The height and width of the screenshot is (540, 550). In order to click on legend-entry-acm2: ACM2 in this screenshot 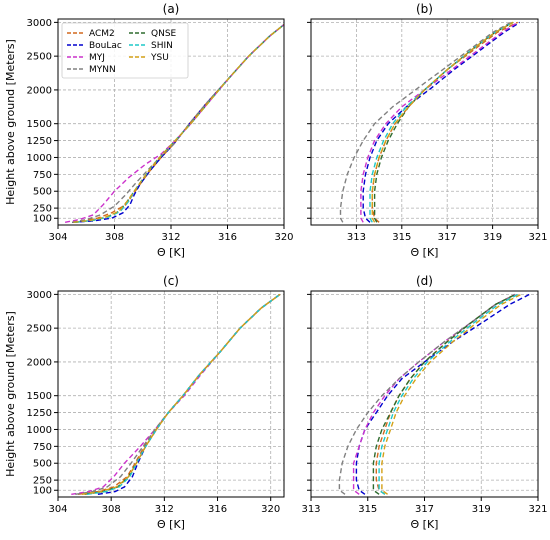, I will do `click(102, 34)`.